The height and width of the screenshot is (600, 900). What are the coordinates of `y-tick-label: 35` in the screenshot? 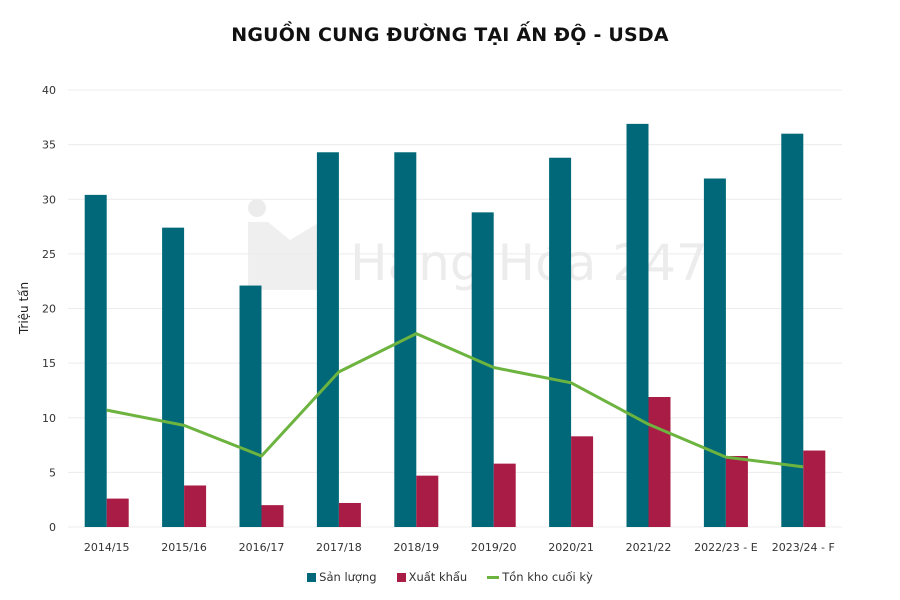 It's located at (49, 145).